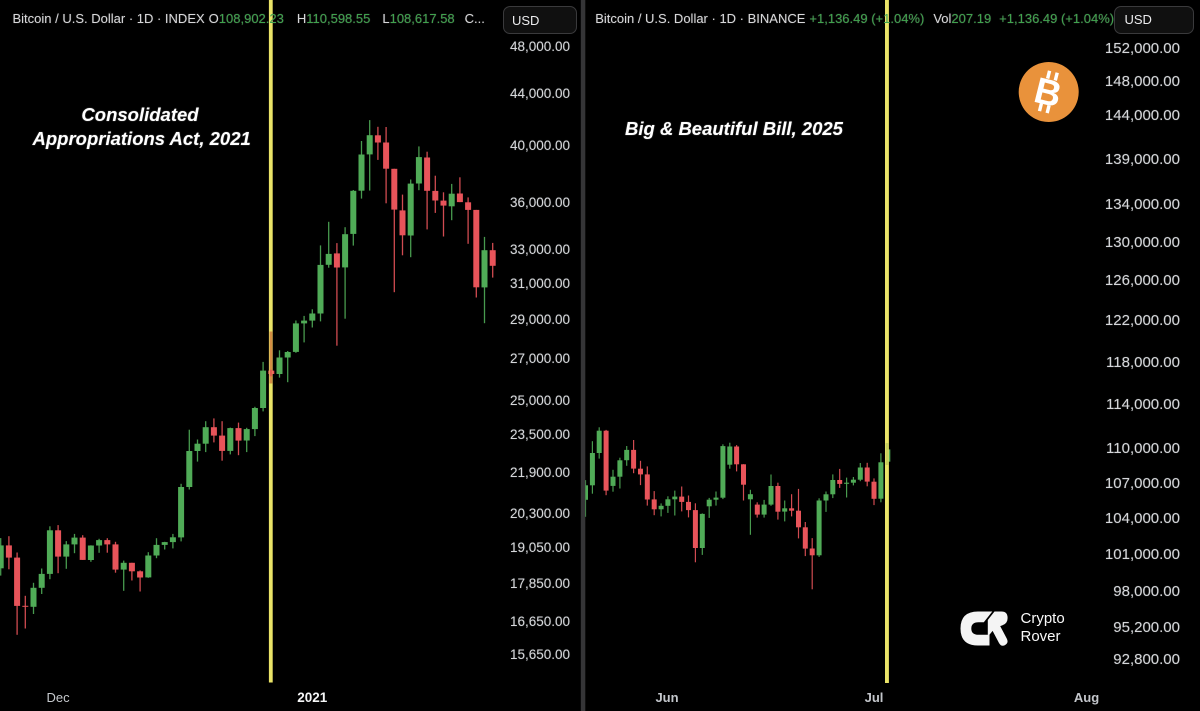 The image size is (1200, 711). Describe the element at coordinates (1041, 636) in the screenshot. I see `svg-text: Rover` at that location.